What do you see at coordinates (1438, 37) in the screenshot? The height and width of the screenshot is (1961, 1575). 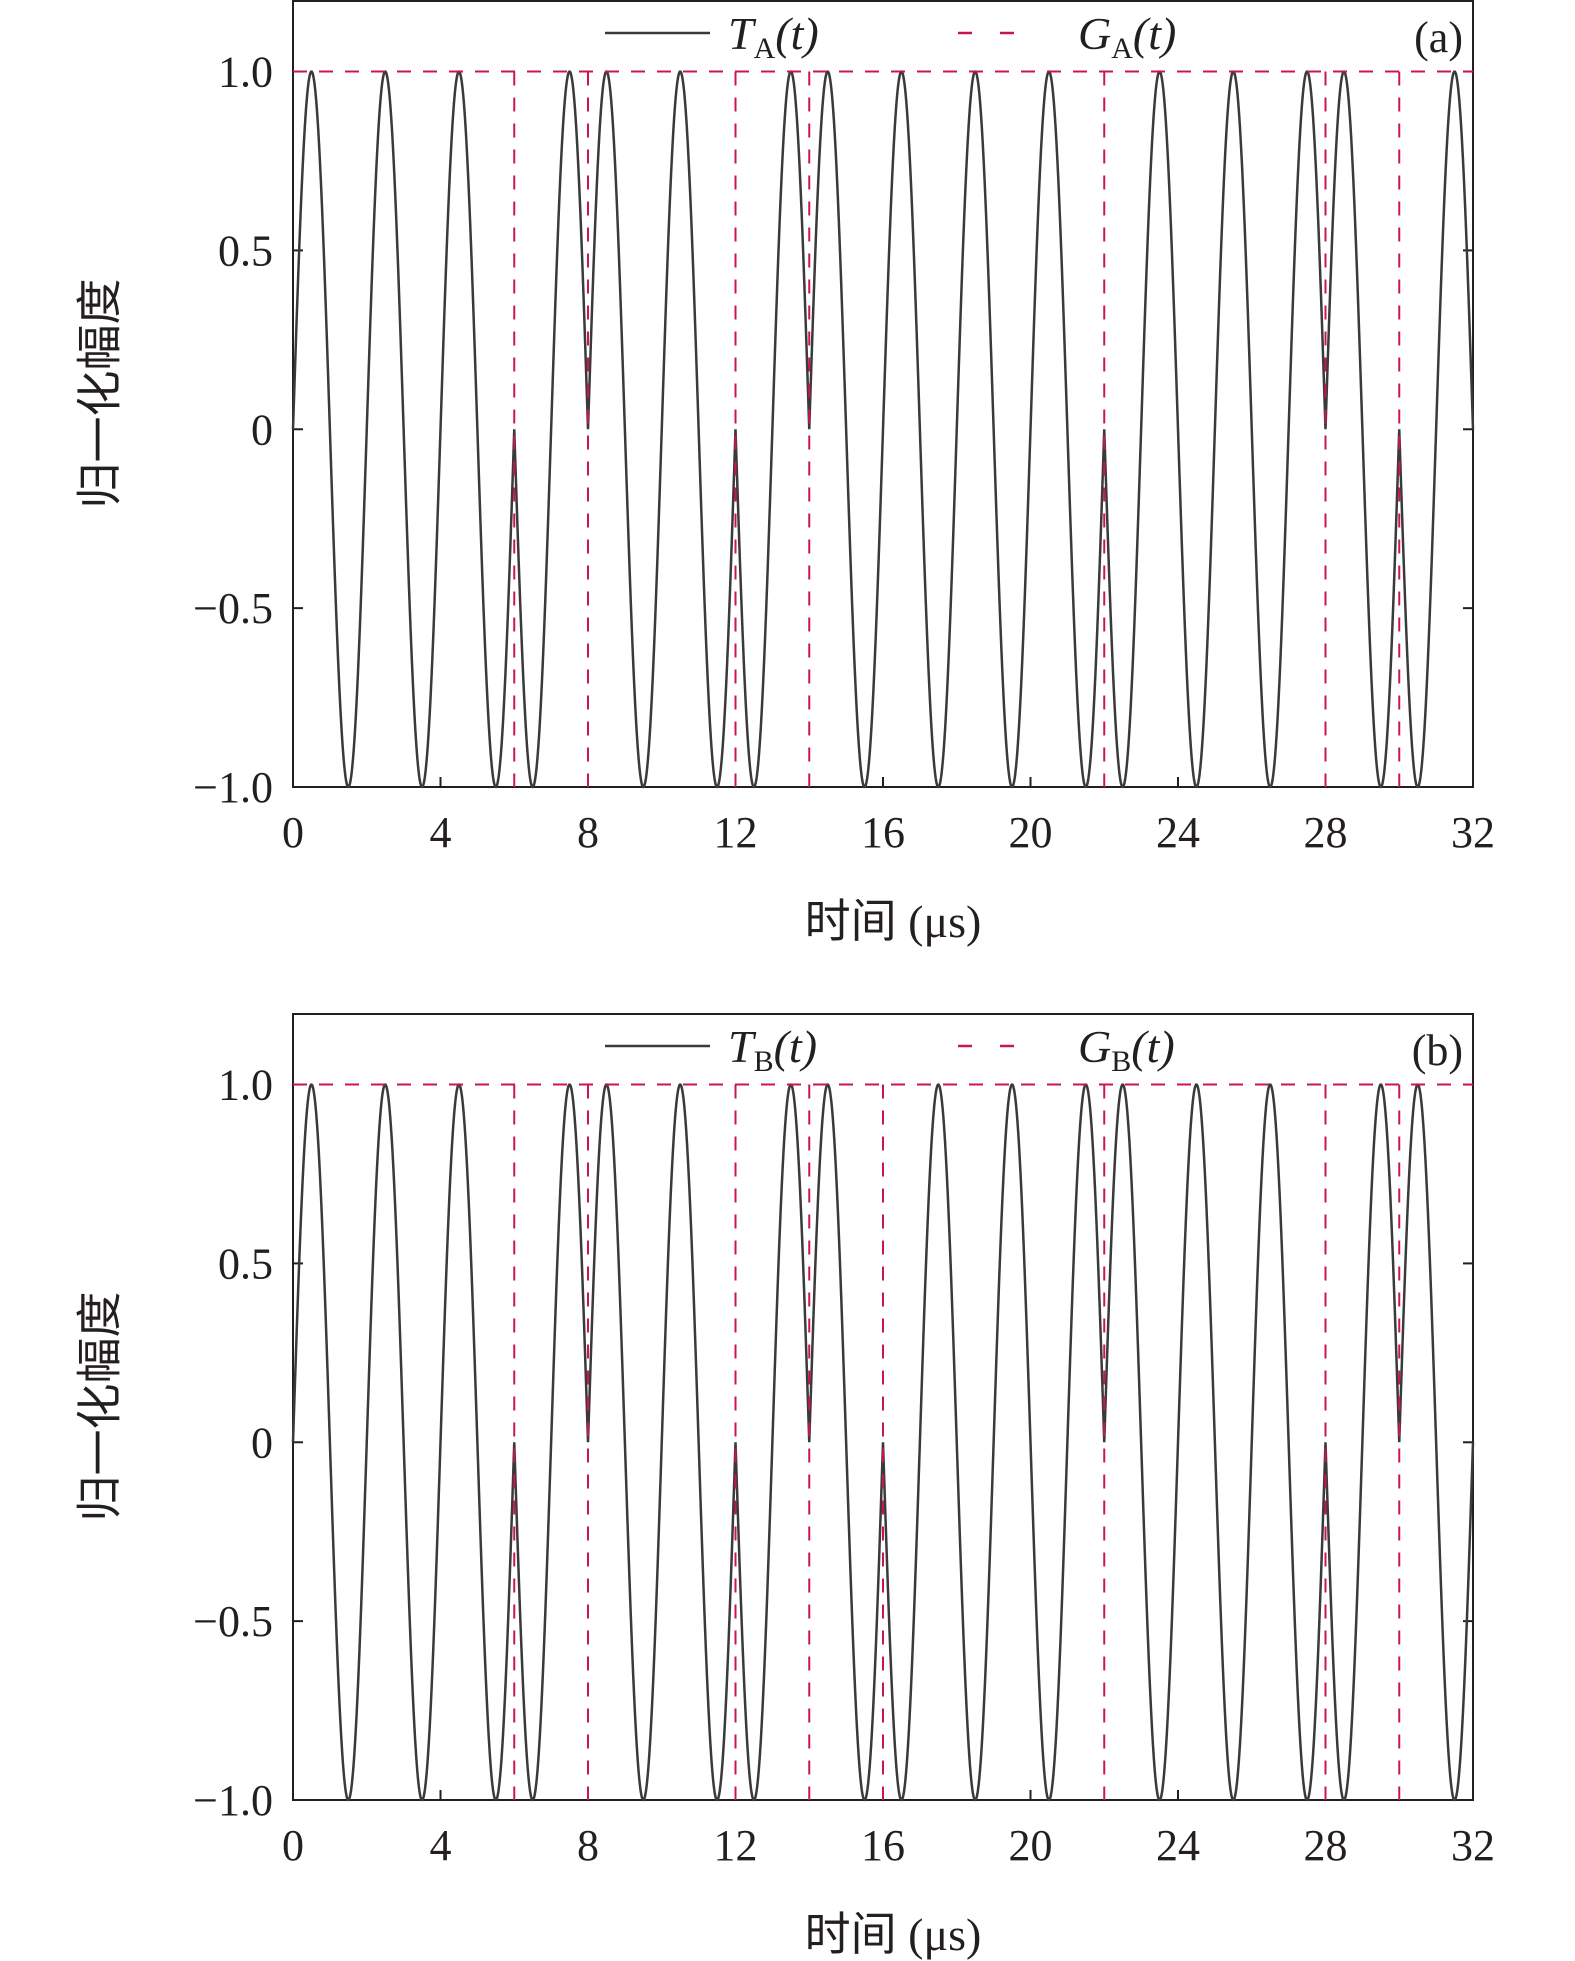 I see `panel-label: (a)` at bounding box center [1438, 37].